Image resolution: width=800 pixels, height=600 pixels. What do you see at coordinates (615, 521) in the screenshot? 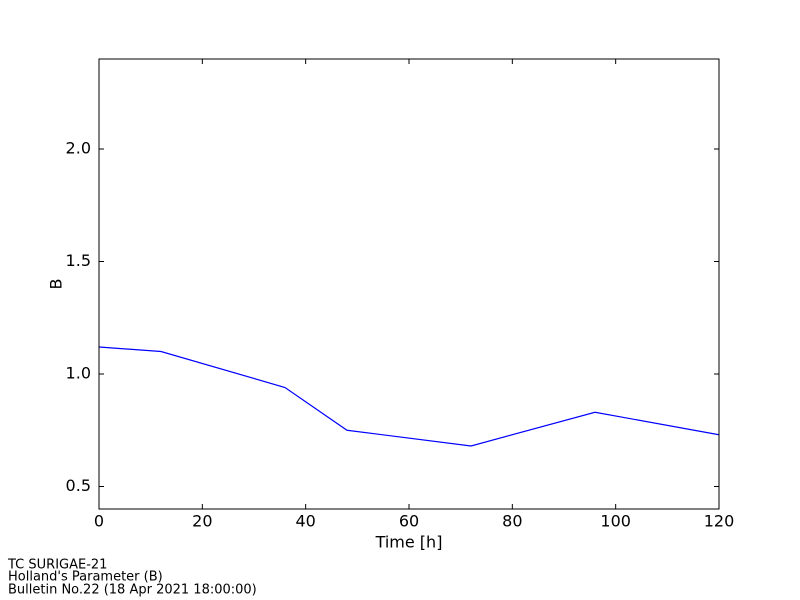
I see `x-tick-label: 100` at bounding box center [615, 521].